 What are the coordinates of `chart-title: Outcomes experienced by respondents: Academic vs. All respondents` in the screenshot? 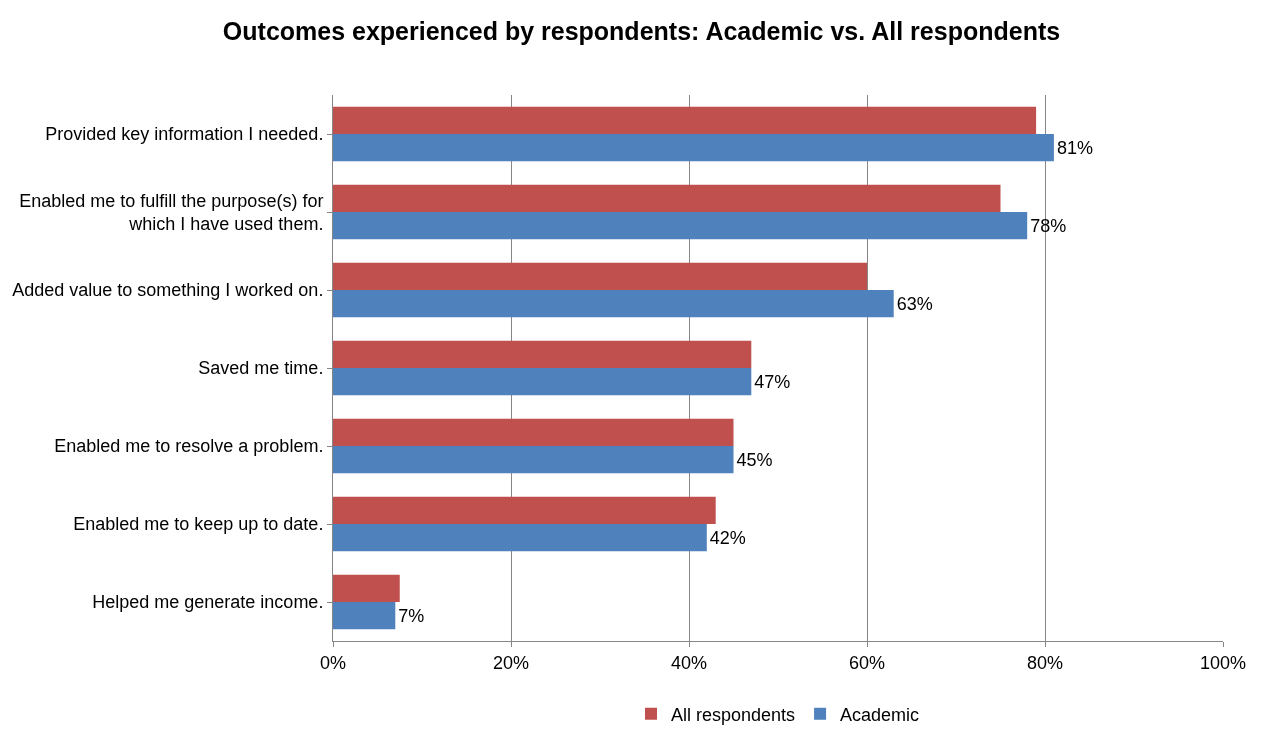 It's located at (641, 30).